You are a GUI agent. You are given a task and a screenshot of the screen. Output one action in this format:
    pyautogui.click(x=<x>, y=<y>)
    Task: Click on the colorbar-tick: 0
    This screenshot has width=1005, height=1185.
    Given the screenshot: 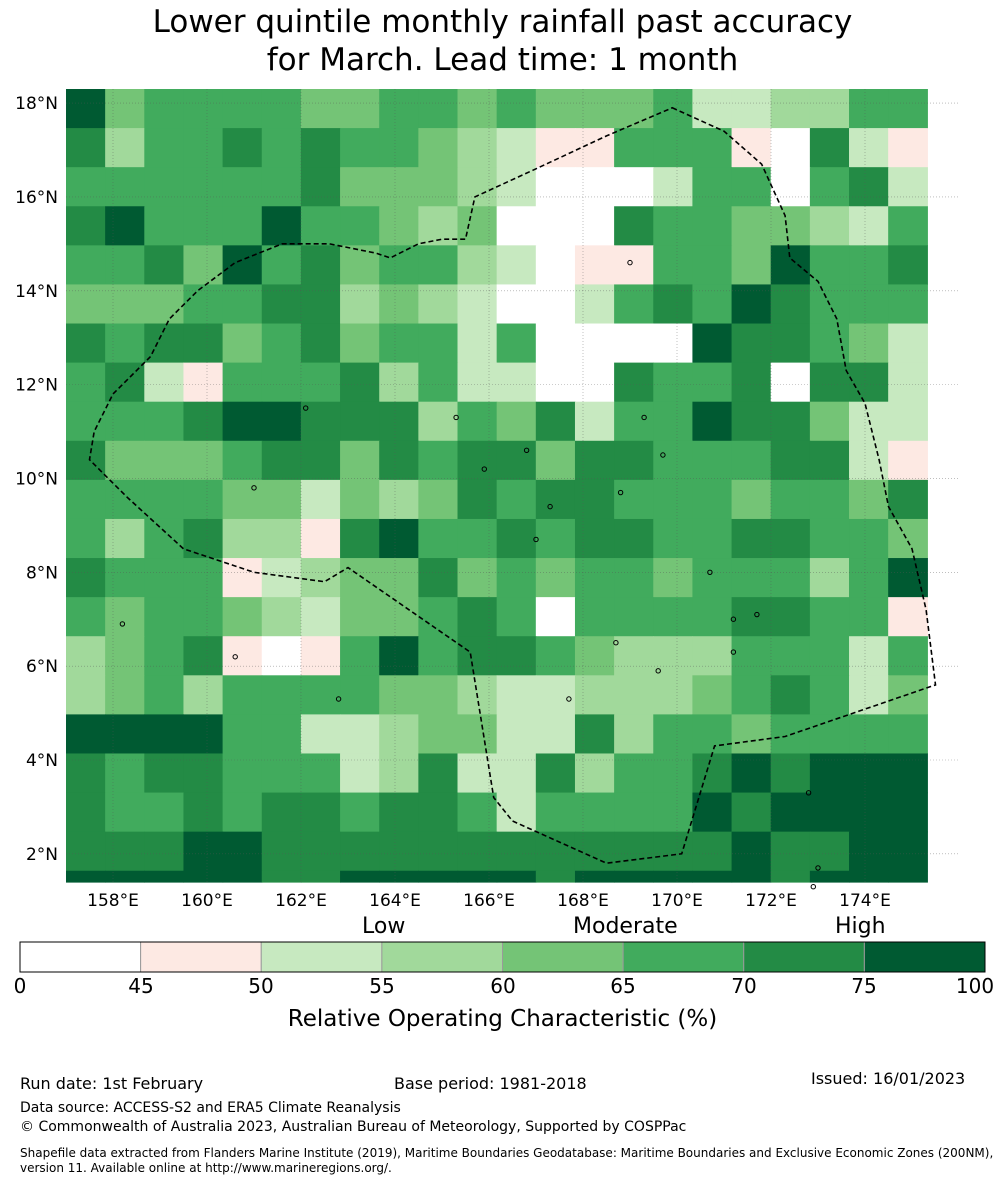 What is the action you would take?
    pyautogui.click(x=20, y=986)
    